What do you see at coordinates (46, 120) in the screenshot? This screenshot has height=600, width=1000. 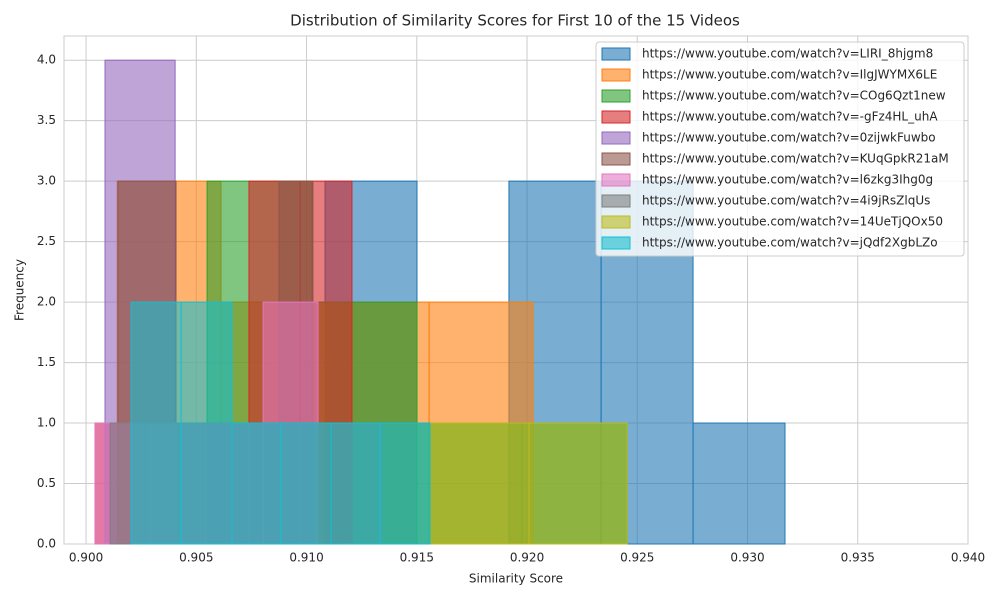 I see `y-tick-label: 3.5` at bounding box center [46, 120].